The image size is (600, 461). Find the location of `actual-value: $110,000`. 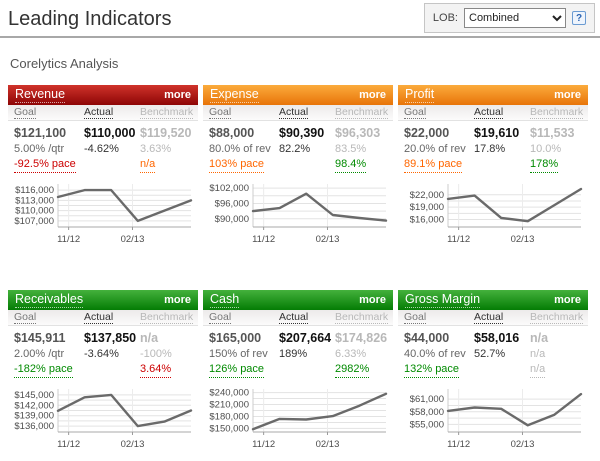

actual-value: $110,000 is located at coordinates (110, 133).